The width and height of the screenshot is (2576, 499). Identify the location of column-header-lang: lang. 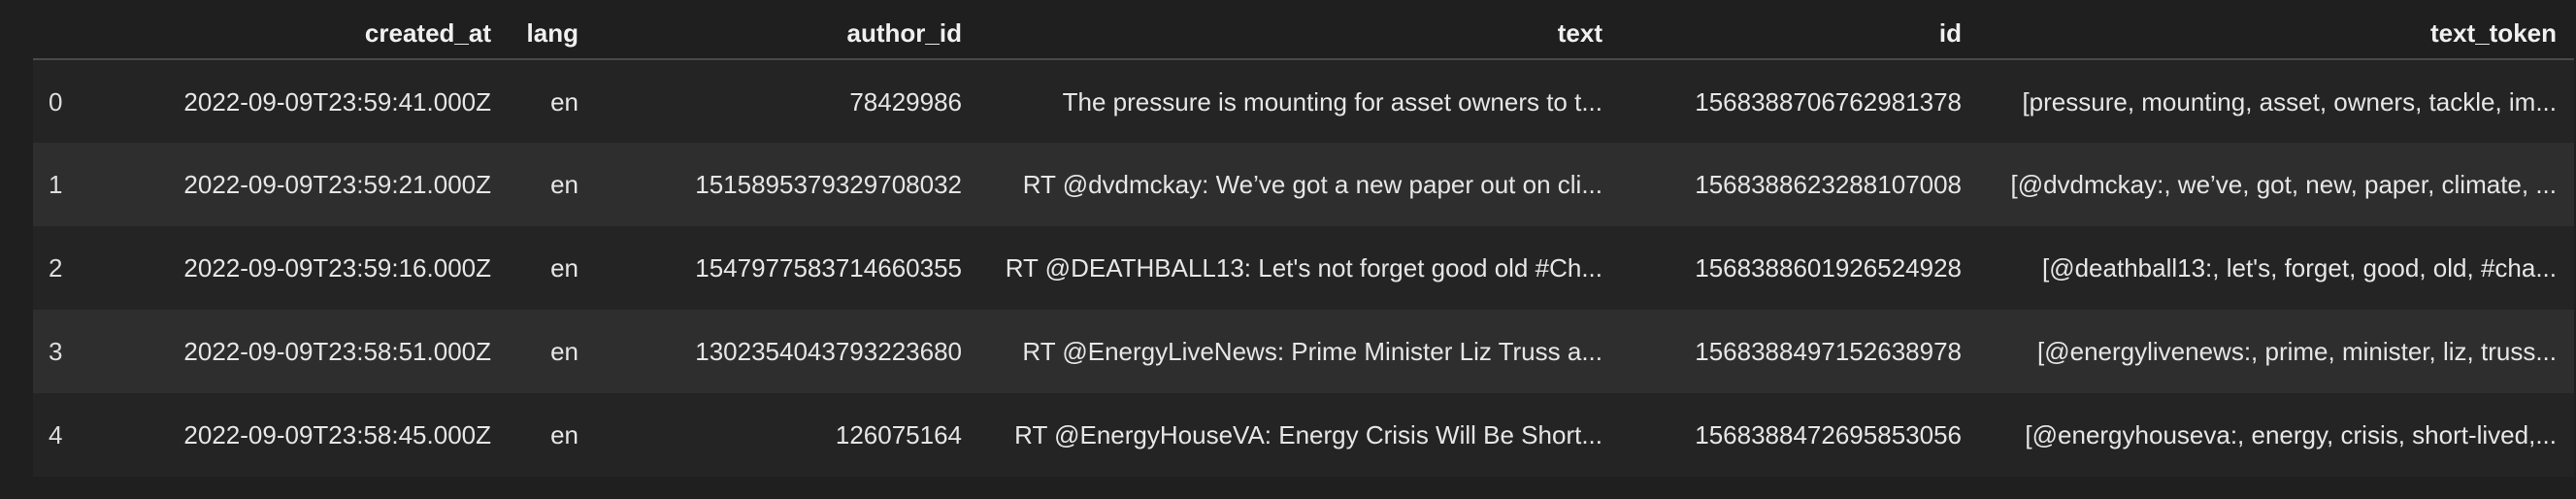
(552, 34).